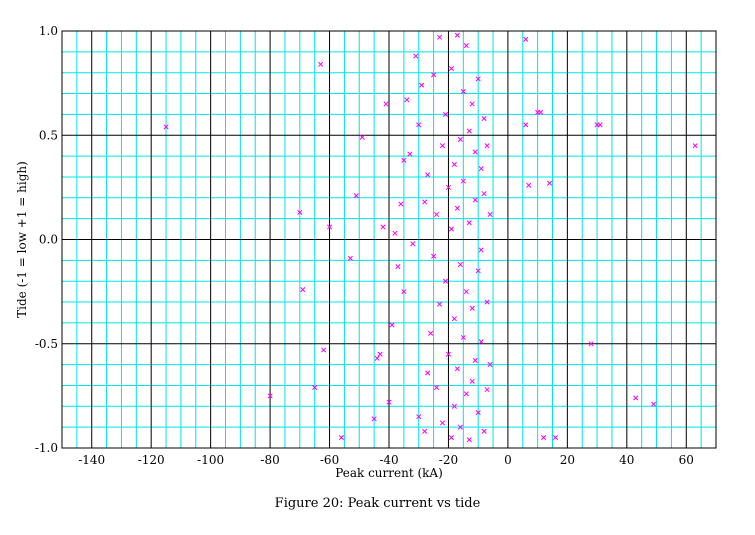  Describe the element at coordinates (22, 239) in the screenshot. I see `y-axis-label: Tide (-1 = low +1 = high)` at that location.